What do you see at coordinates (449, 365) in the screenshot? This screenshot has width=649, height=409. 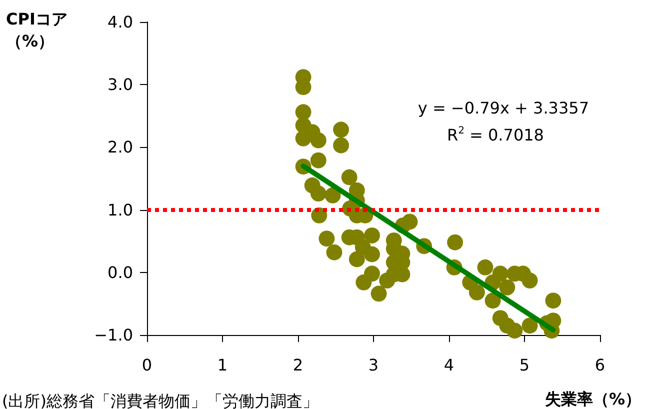 I see `x-tick-label: 4` at bounding box center [449, 365].